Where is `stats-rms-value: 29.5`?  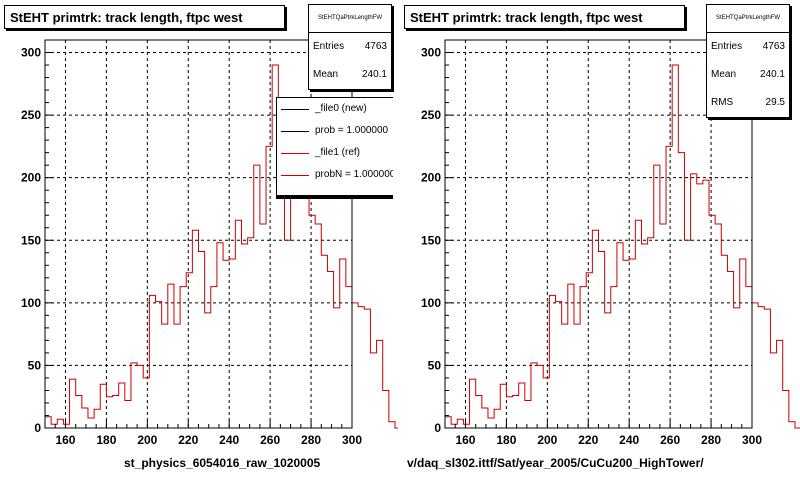 stats-rms-value: 29.5 is located at coordinates (775, 102).